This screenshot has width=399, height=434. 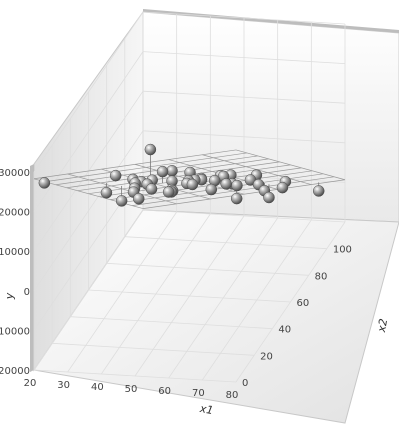 I want to click on y-tick-label: 0, so click(x=27, y=292).